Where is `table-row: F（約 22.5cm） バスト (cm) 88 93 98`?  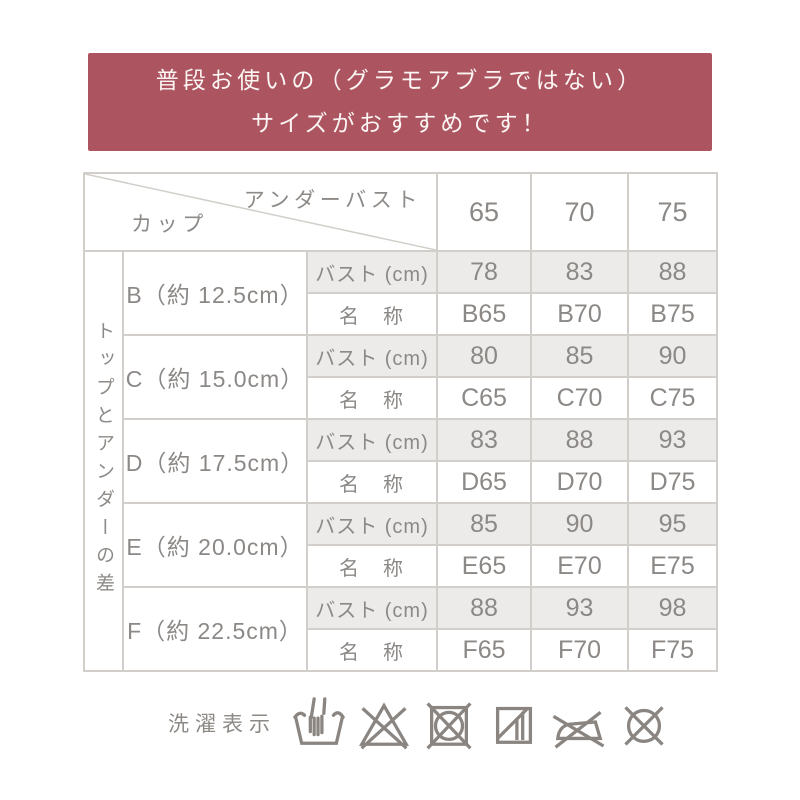
table-row: F（約 22.5cm） バスト (cm) 88 93 98 is located at coordinates (401, 629).